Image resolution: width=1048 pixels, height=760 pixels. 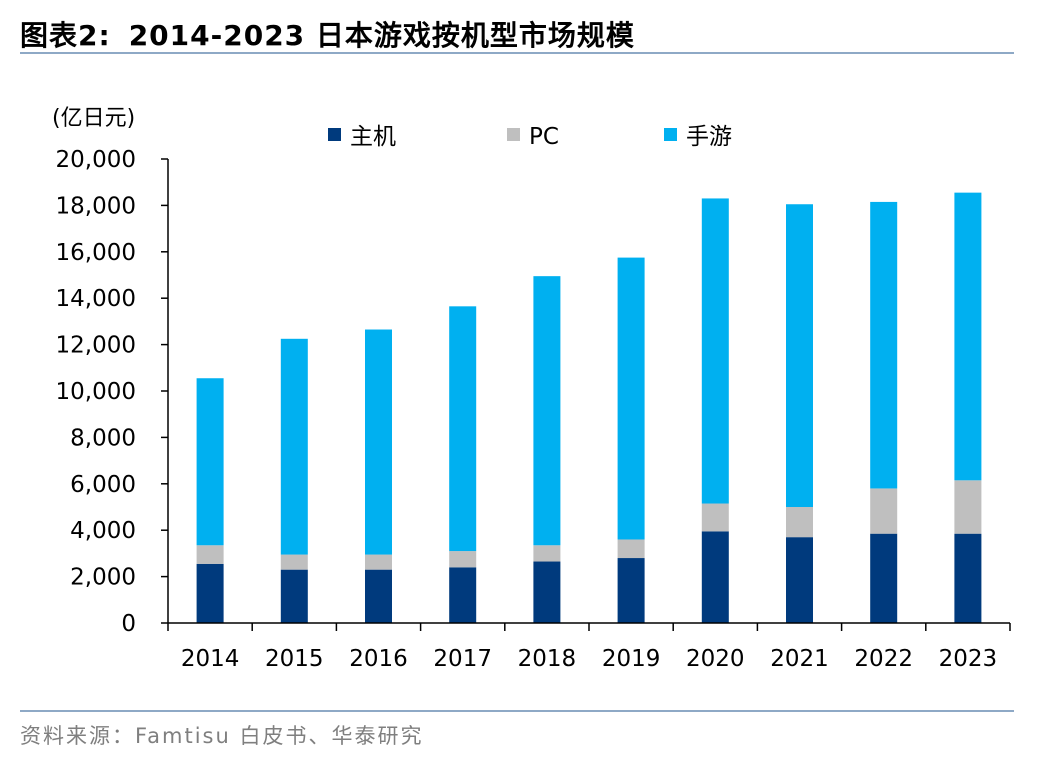 What do you see at coordinates (544, 137) in the screenshot?
I see `legend-label: PC` at bounding box center [544, 137].